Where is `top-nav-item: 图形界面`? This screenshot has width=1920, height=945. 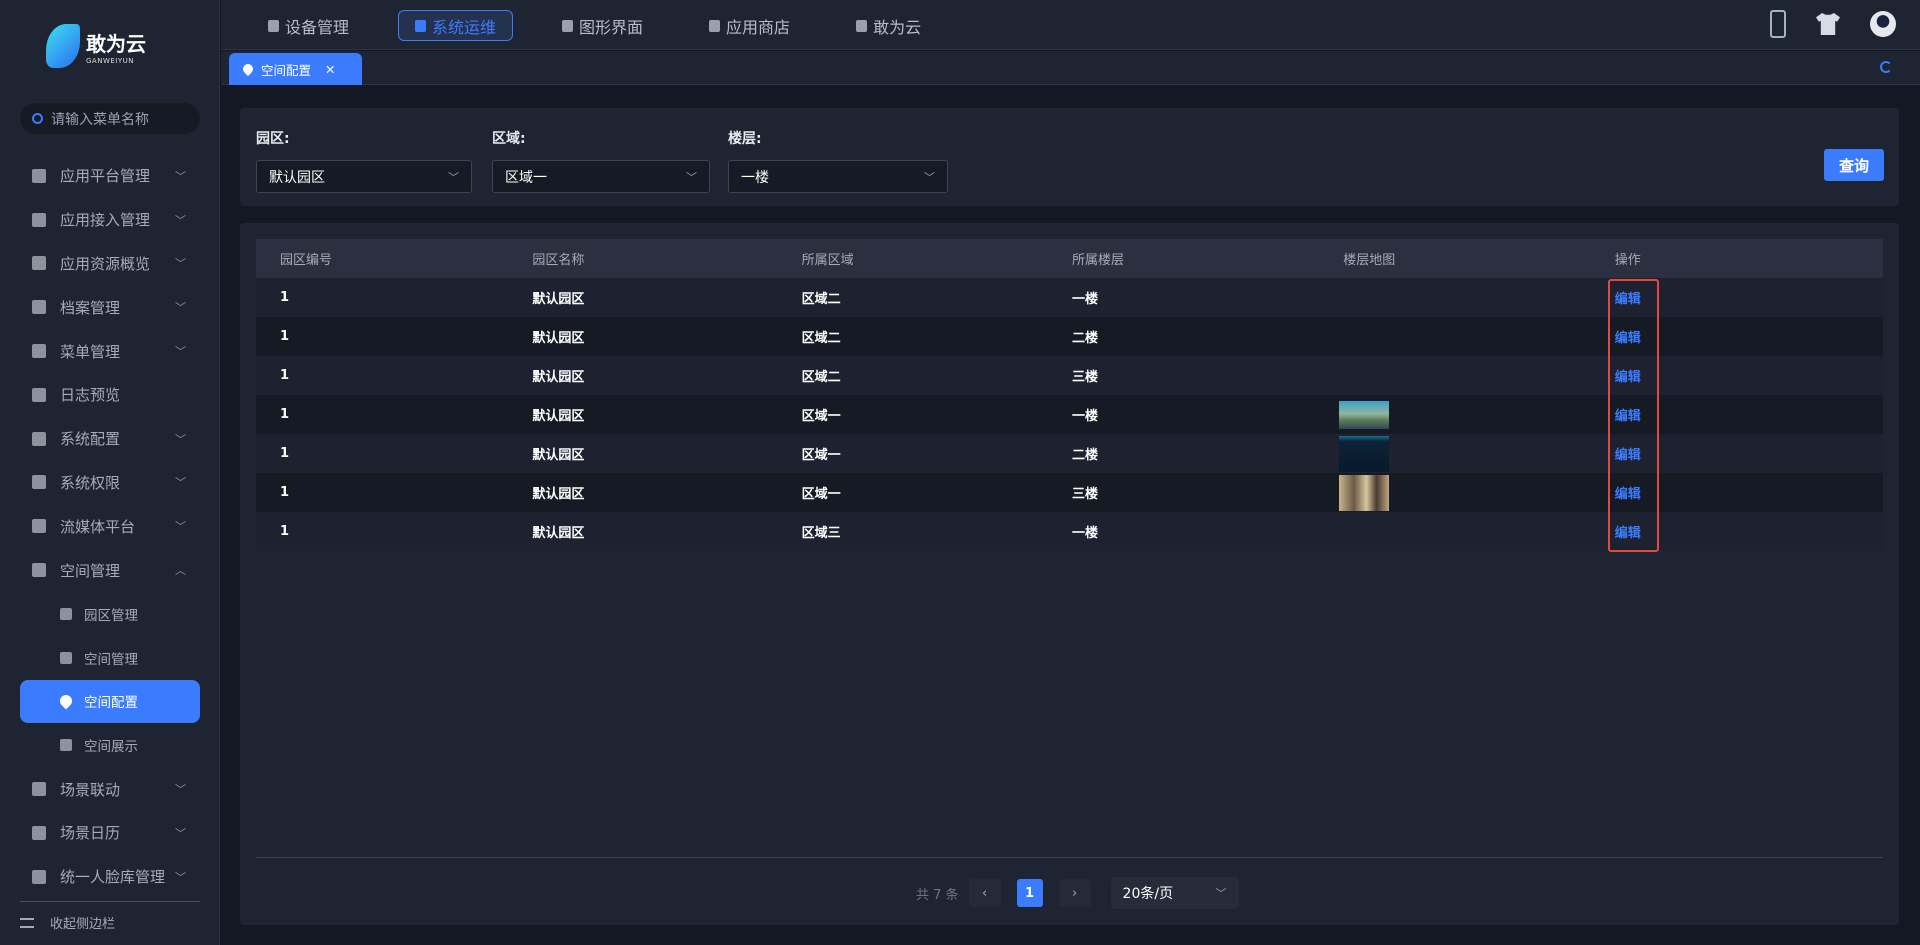 top-nav-item: 图形界面 is located at coordinates (602, 25).